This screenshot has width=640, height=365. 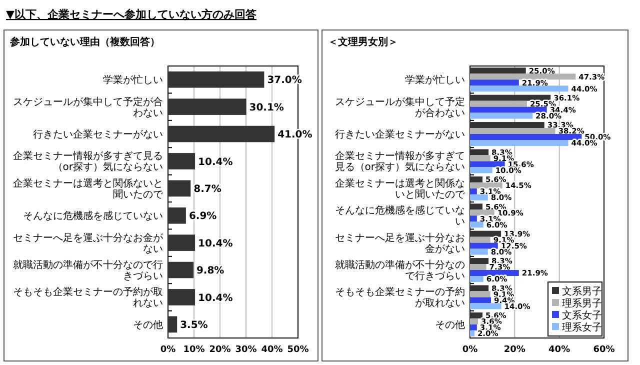 What do you see at coordinates (202, 216) in the screenshot?
I see `data-label: 6.9%` at bounding box center [202, 216].